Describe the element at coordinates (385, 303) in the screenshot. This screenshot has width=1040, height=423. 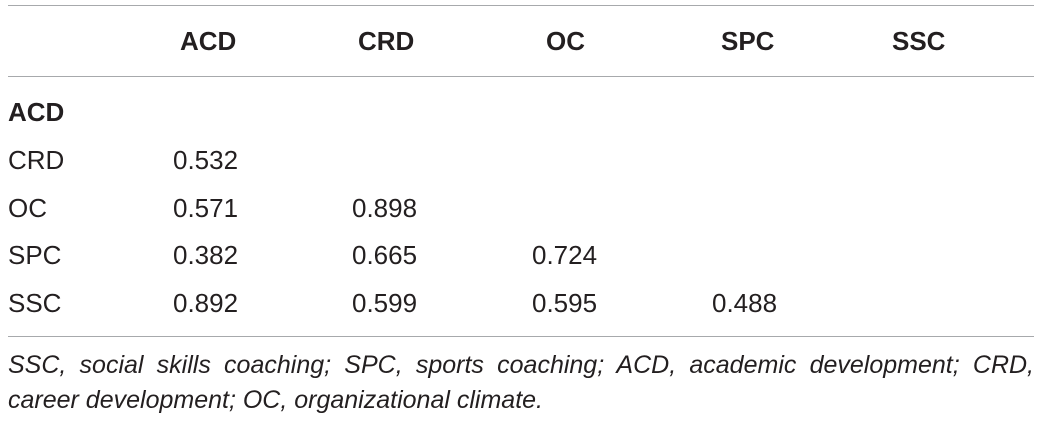
I see `table-cell-ssc-crd: 0.599` at that location.